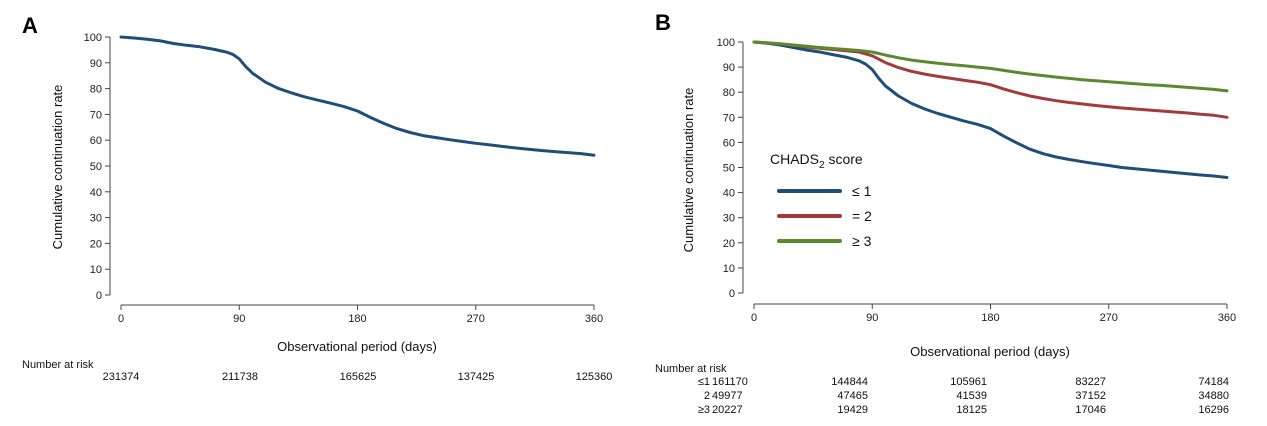  I want to click on risk-value: 47465, so click(852, 396).